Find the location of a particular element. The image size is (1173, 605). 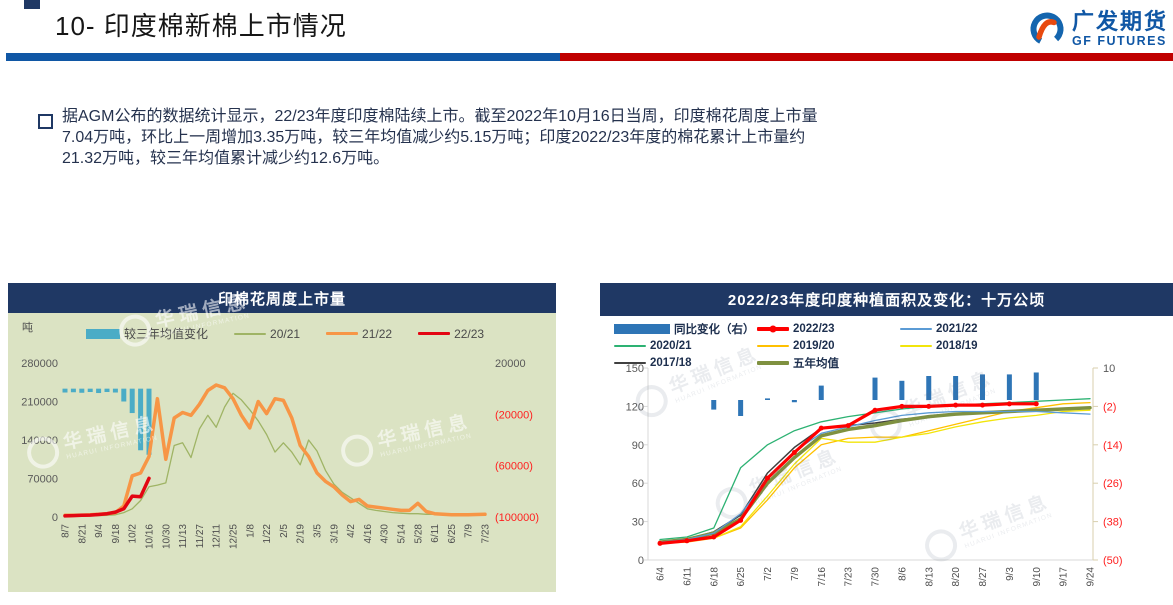

legend-item: 同比变化（右） is located at coordinates (685, 329).